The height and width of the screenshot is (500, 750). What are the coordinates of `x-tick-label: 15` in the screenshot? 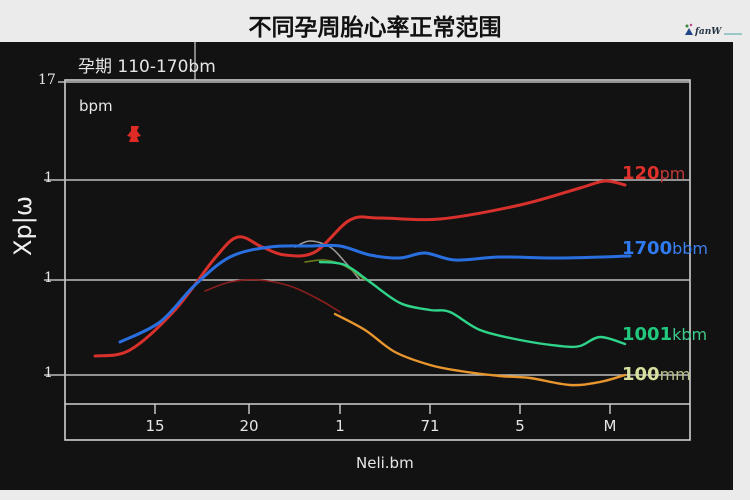 It's located at (155, 426).